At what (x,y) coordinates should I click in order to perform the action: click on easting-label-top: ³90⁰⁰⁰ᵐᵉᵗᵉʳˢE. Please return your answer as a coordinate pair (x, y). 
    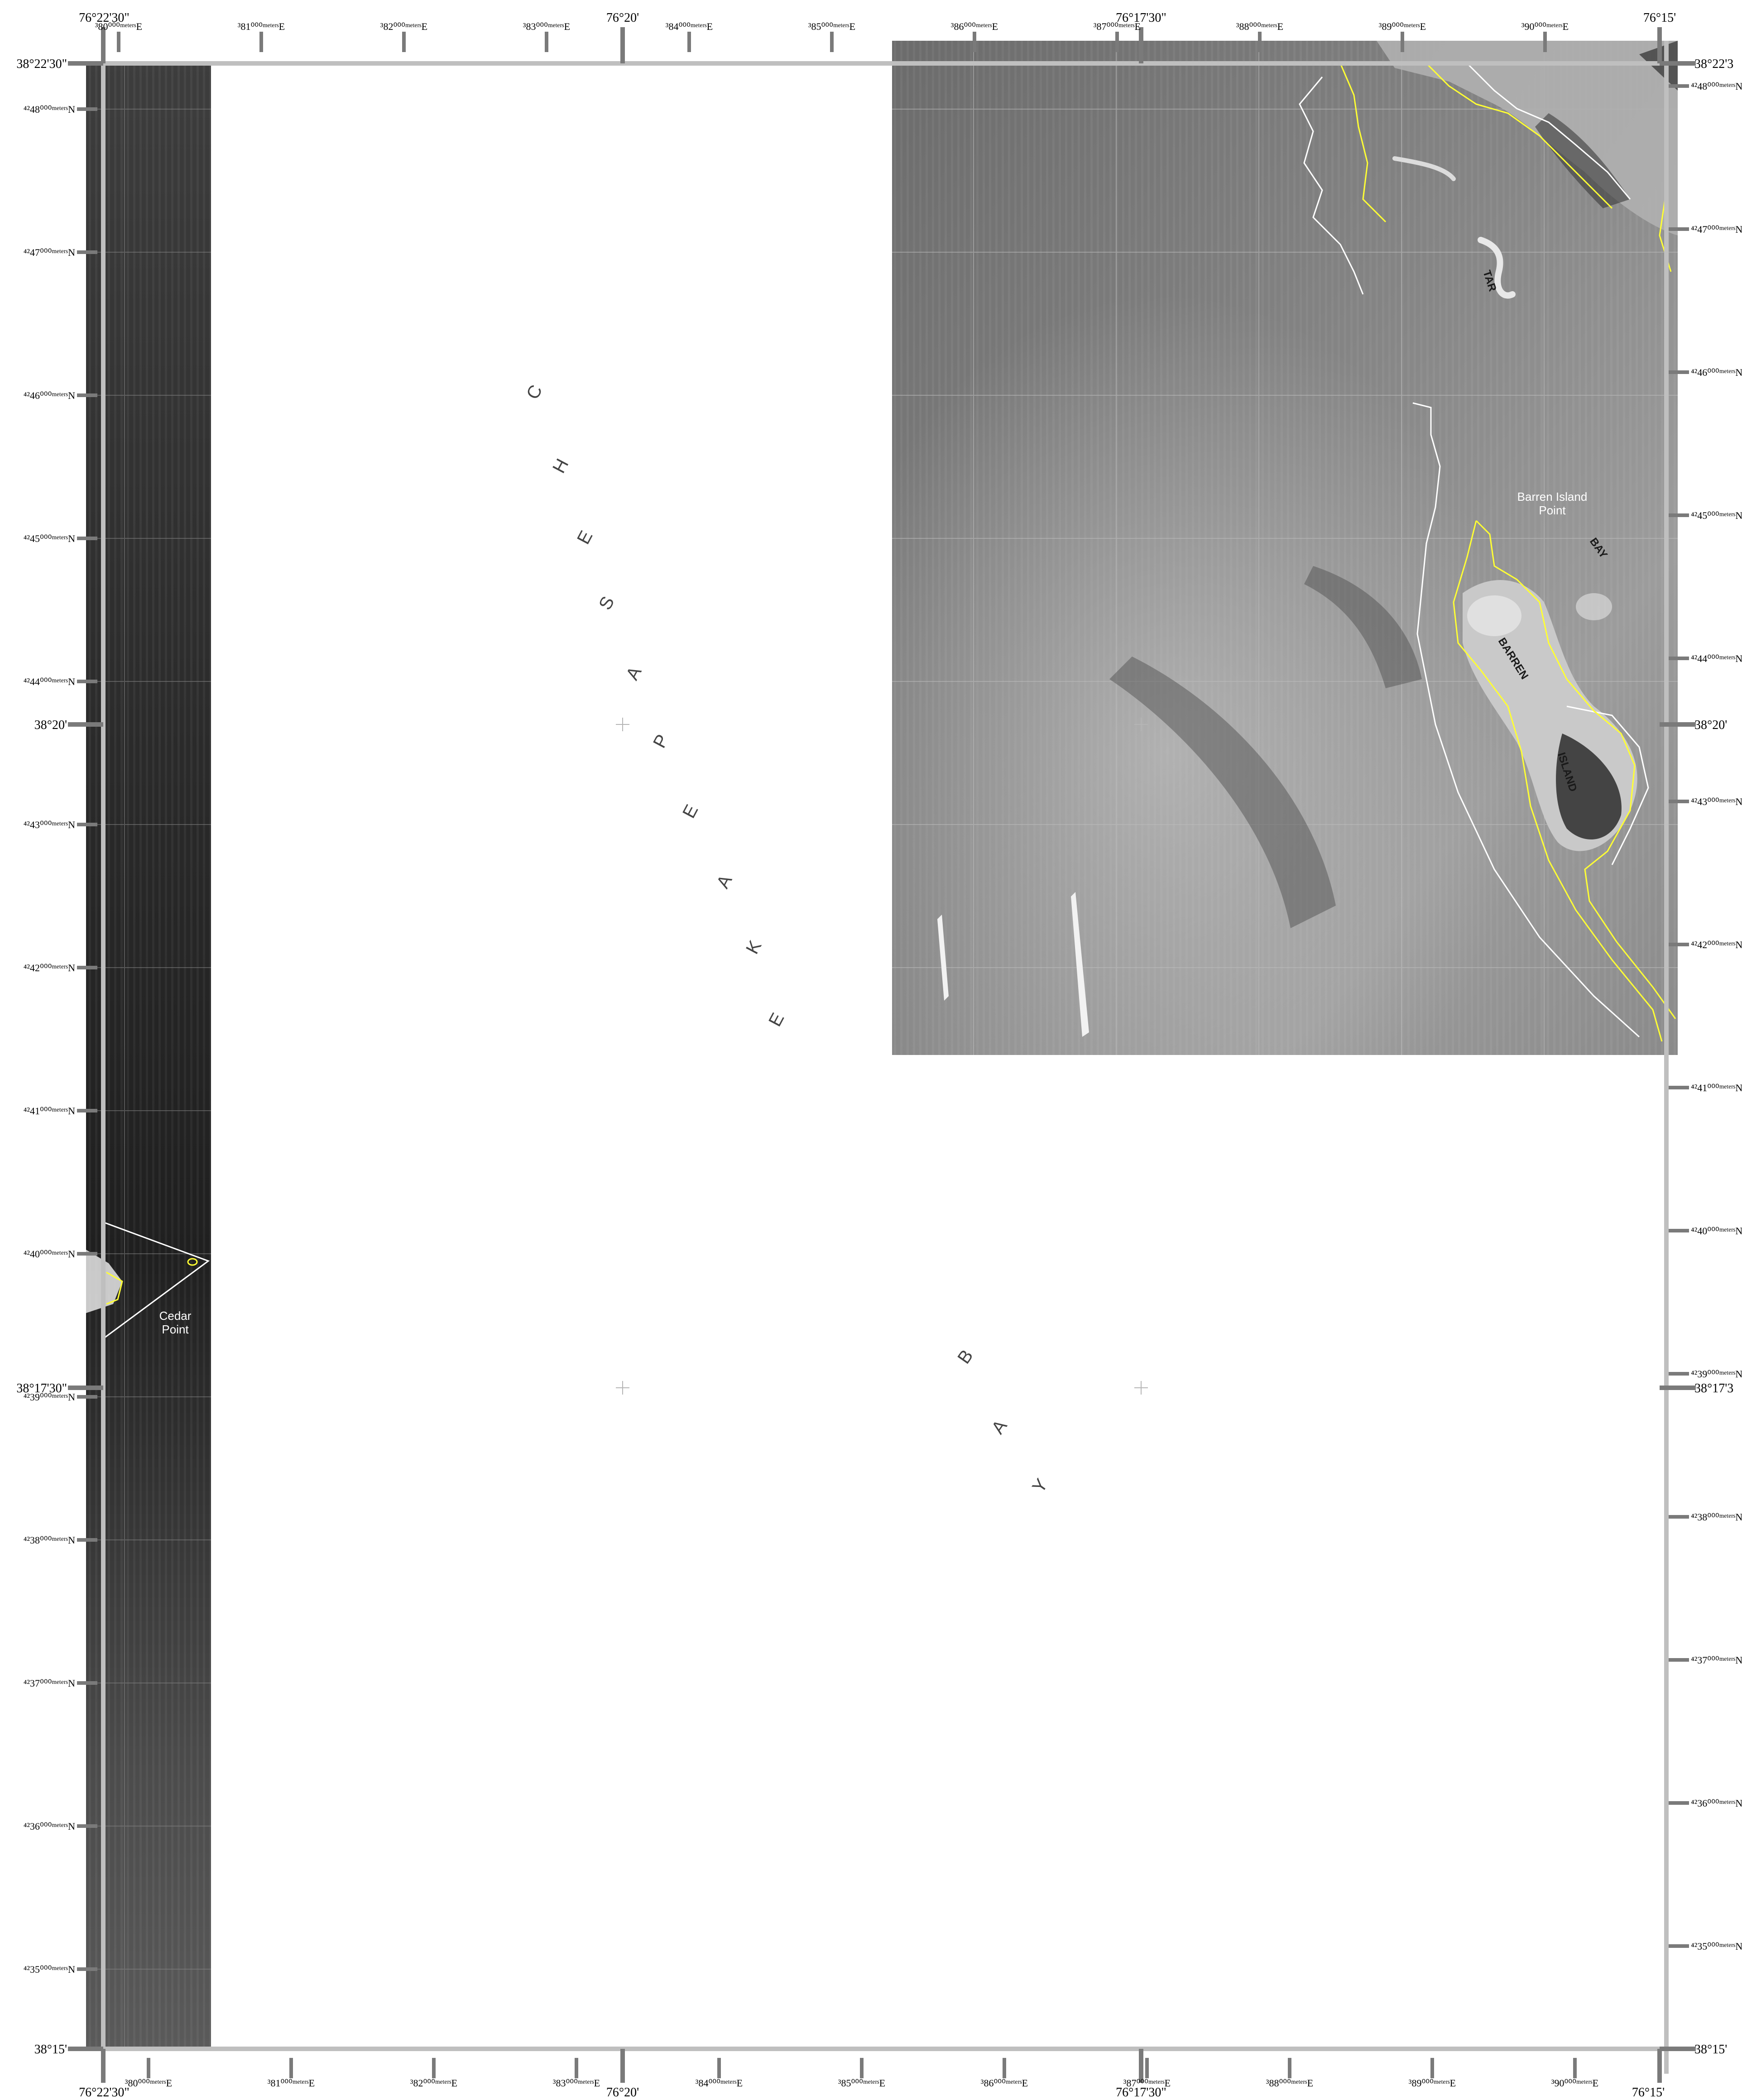
    Looking at the image, I should click on (1545, 26).